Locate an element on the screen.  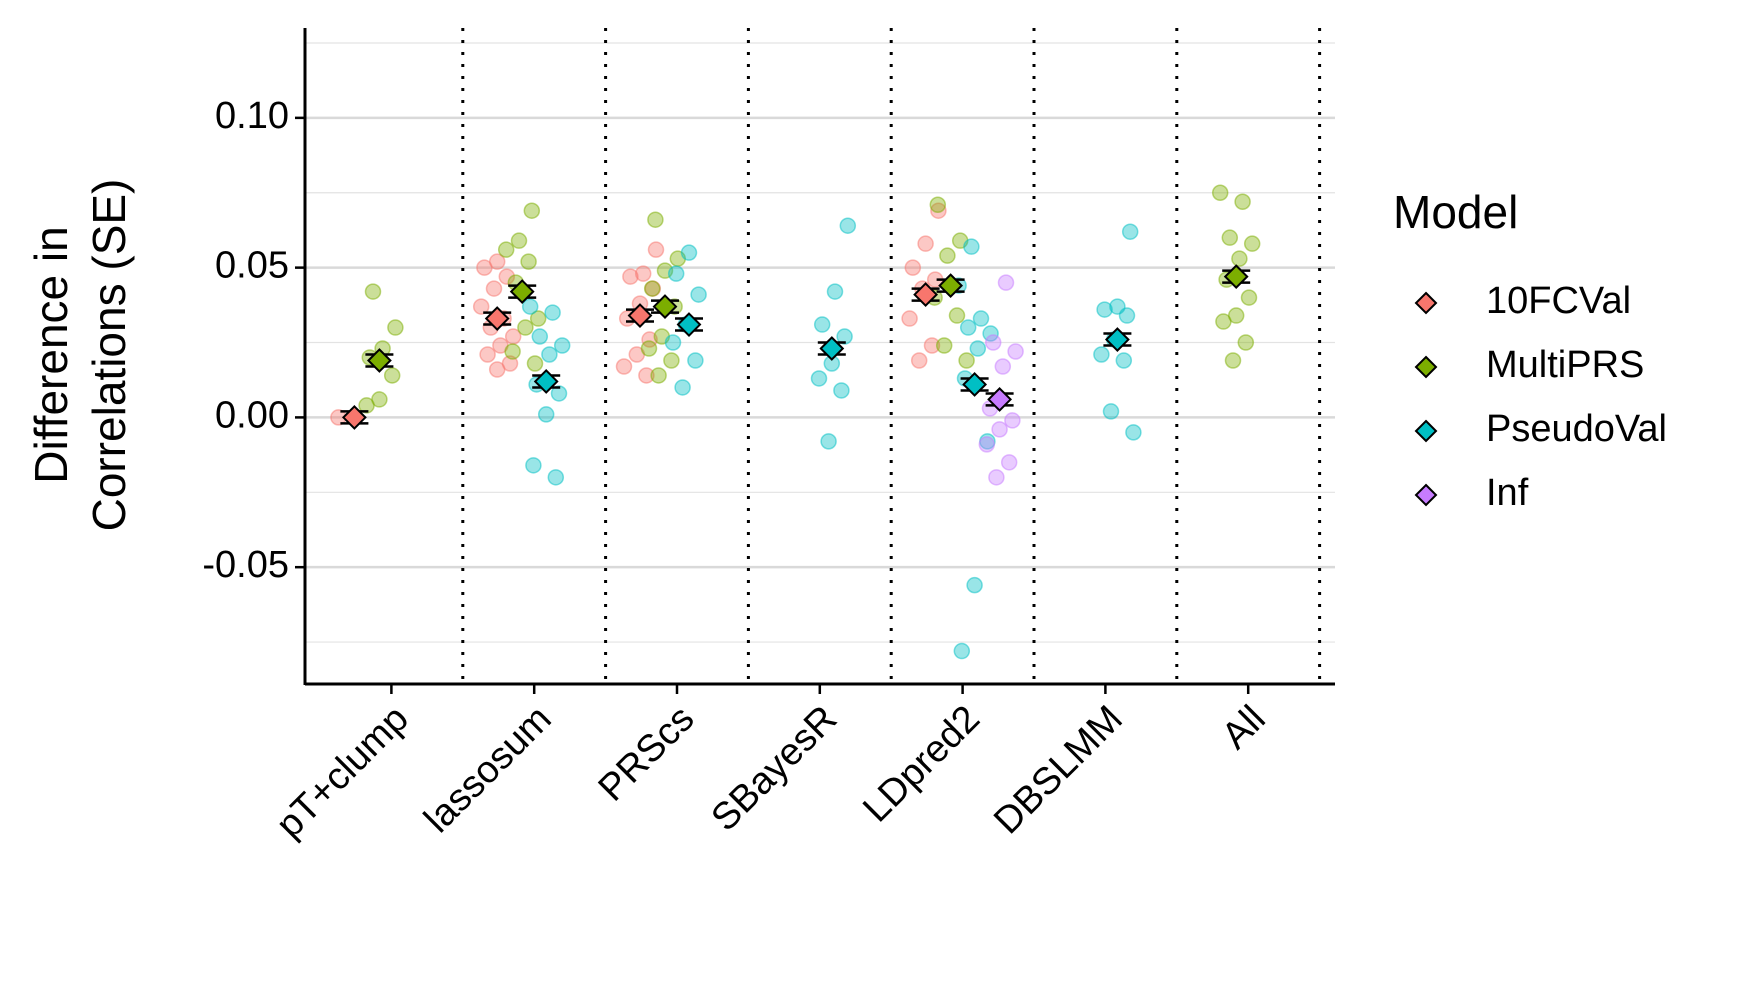
y-axis-title-line: Difference in is located at coordinates (51, 354).